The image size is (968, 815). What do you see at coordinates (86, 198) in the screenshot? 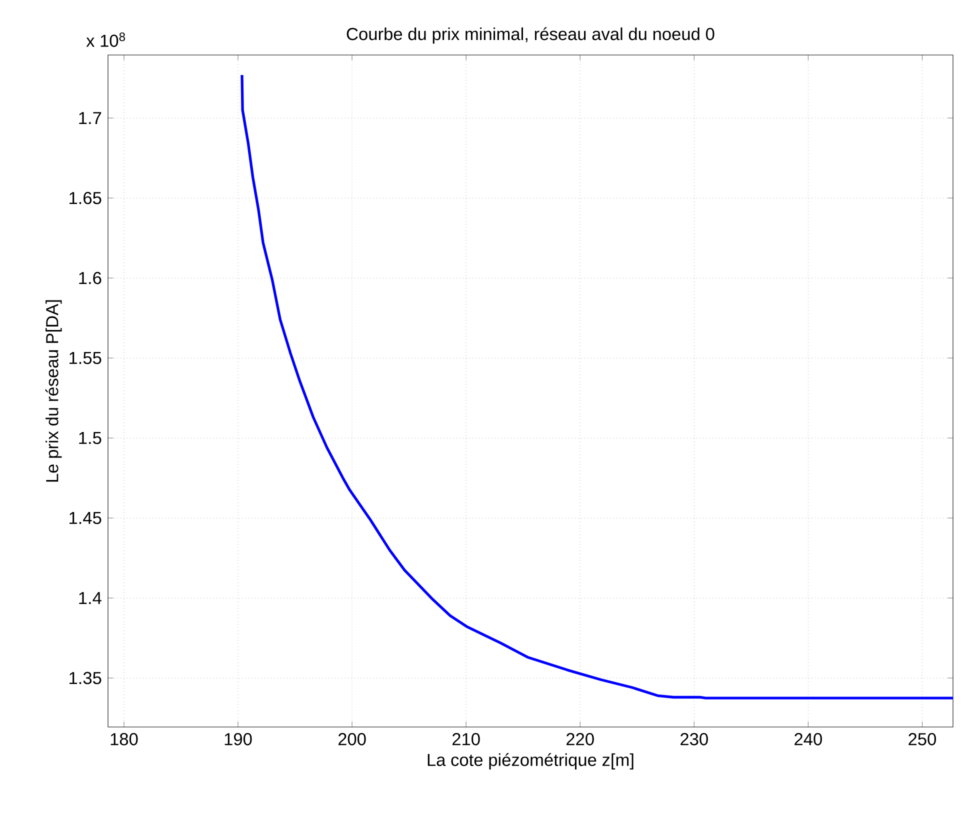
I see `y-tick-label: 1.65` at bounding box center [86, 198].